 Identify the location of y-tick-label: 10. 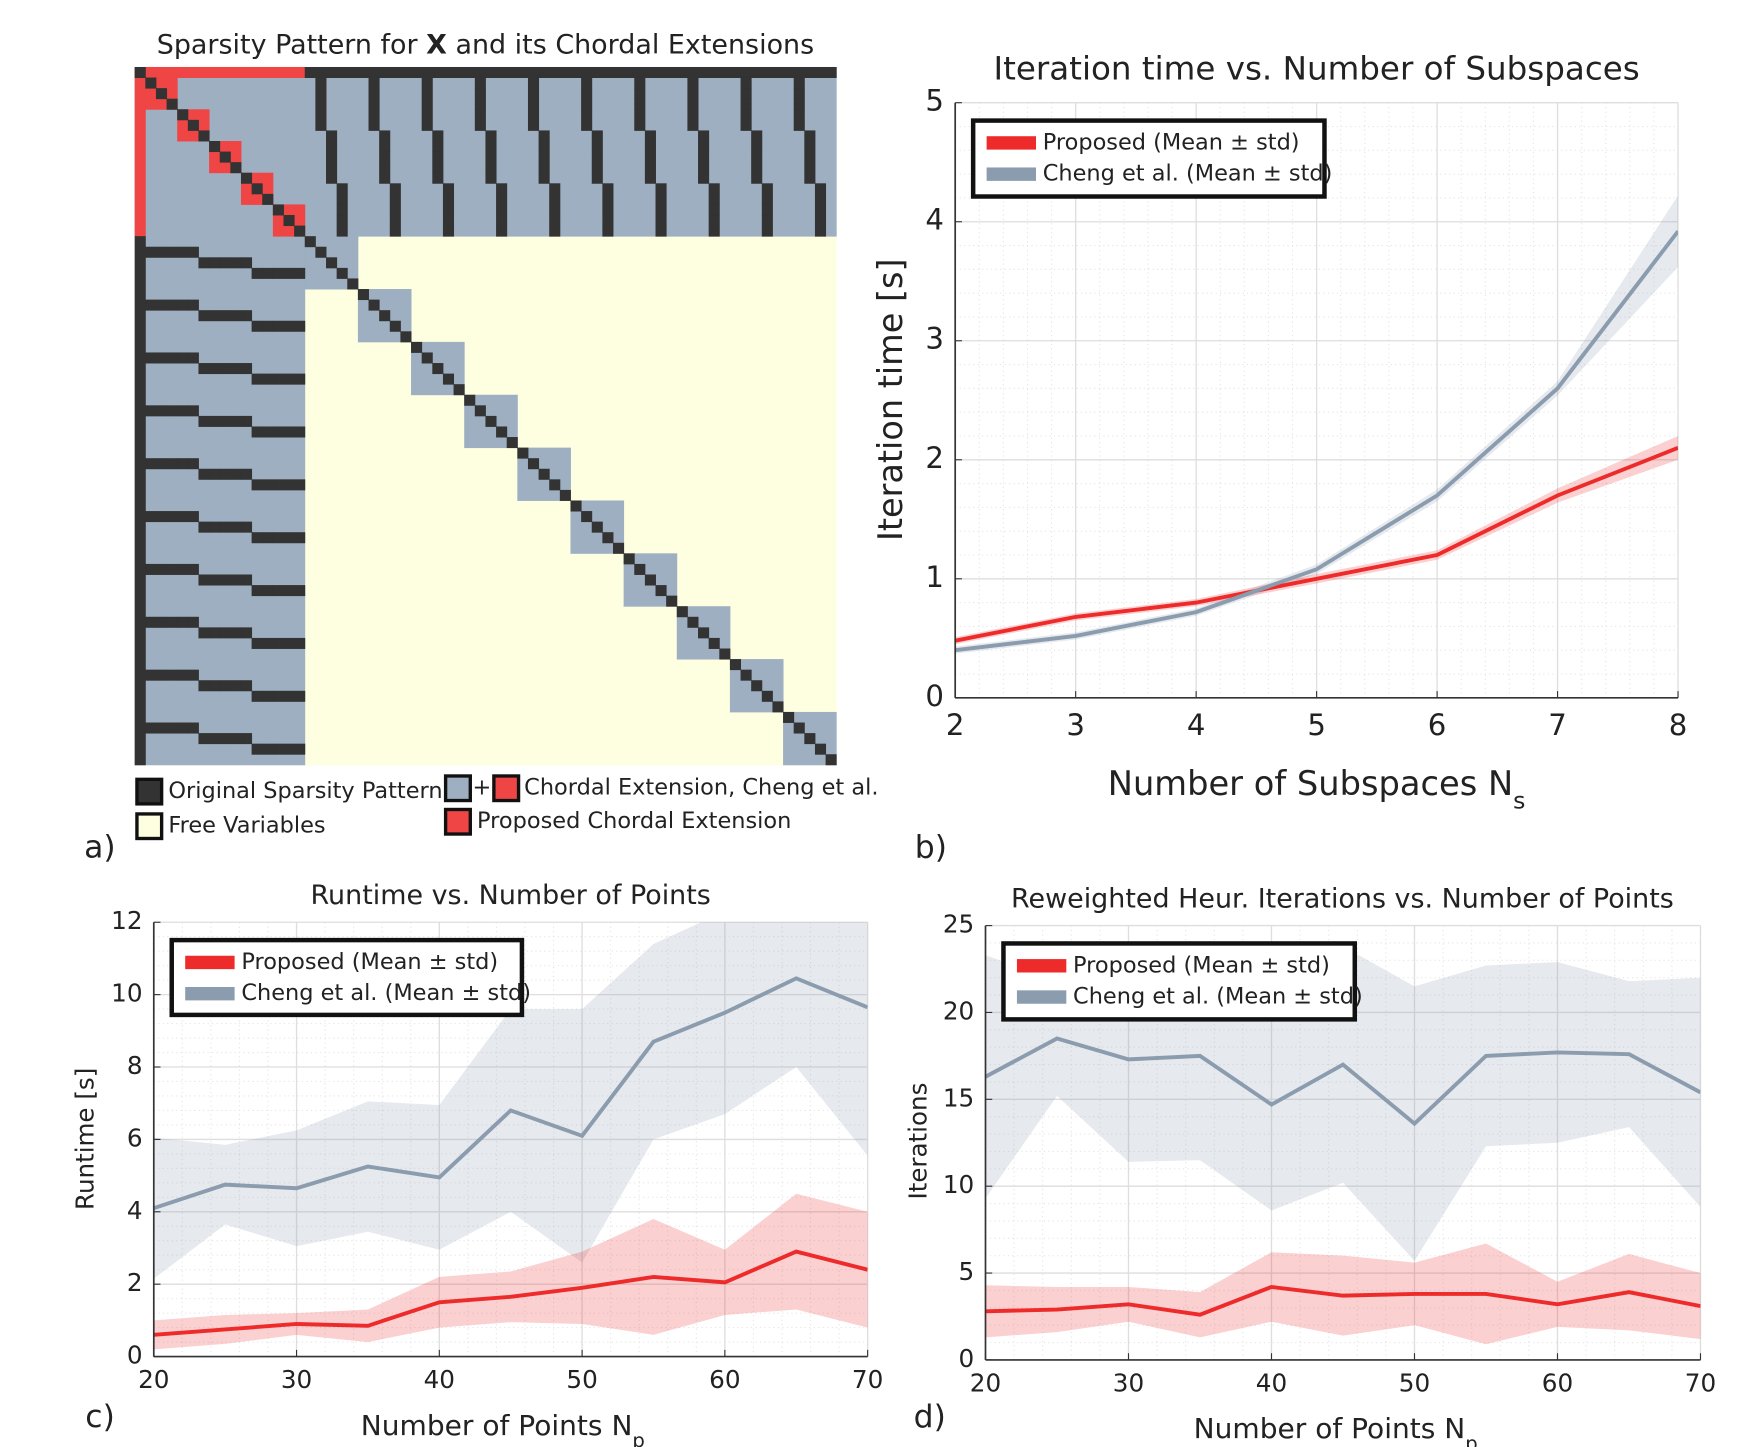
(958, 1184).